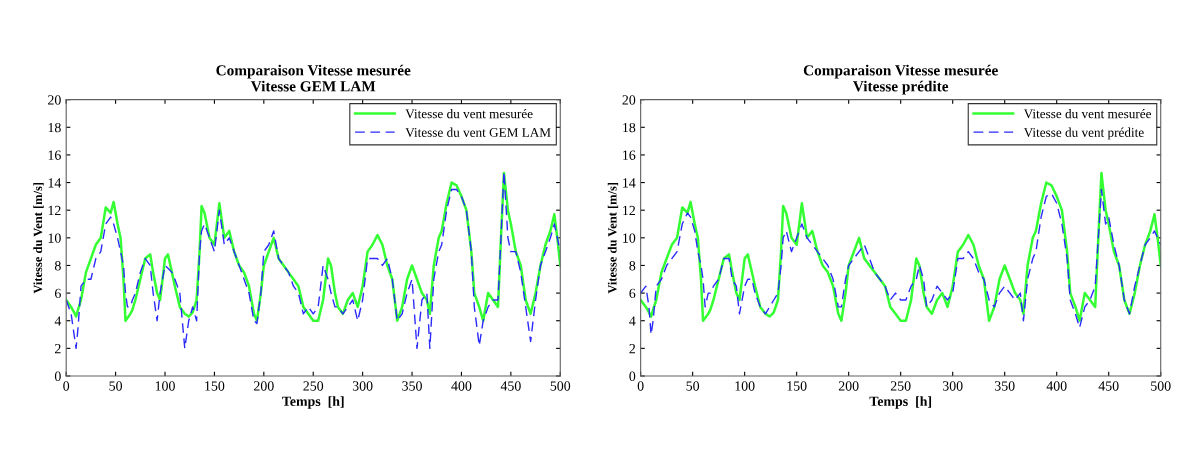  Describe the element at coordinates (1083, 133) in the screenshot. I see `legend-label: Vitesse du vent prédite` at that location.